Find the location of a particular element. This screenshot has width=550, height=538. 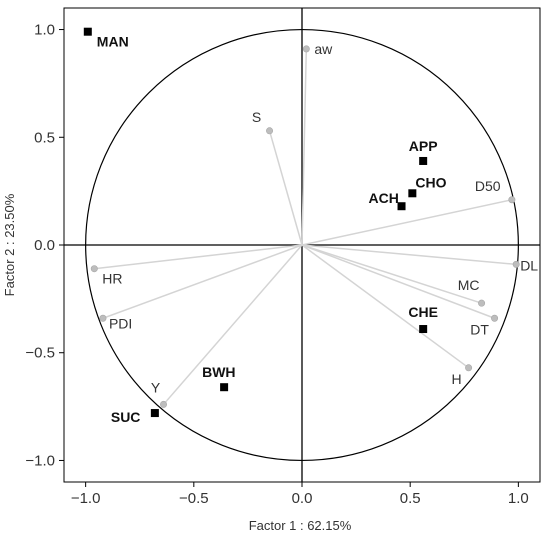

supplementary-label-ach: ACH is located at coordinates (384, 198).